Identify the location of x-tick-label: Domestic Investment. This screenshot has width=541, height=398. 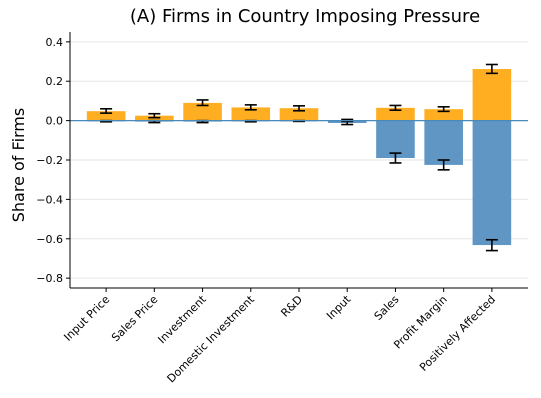
(211, 338).